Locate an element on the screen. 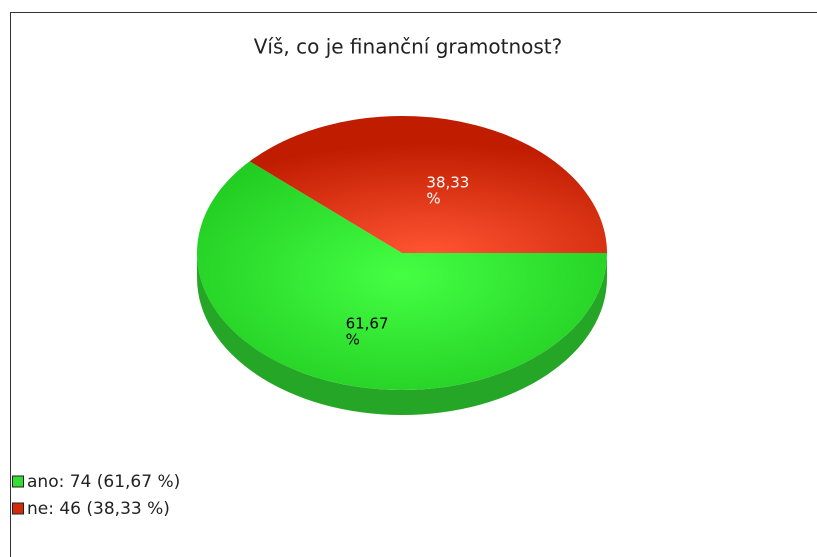  slice is located at coordinates (428, 185).